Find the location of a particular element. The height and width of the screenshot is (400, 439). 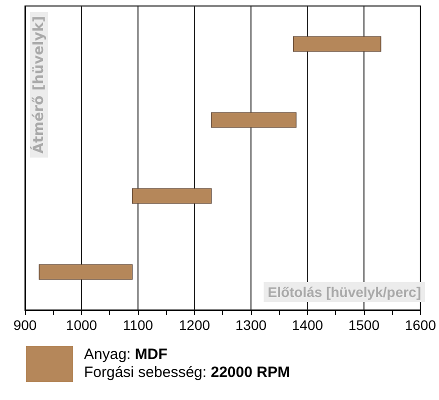

x-tick-label: 1500 is located at coordinates (364, 325).